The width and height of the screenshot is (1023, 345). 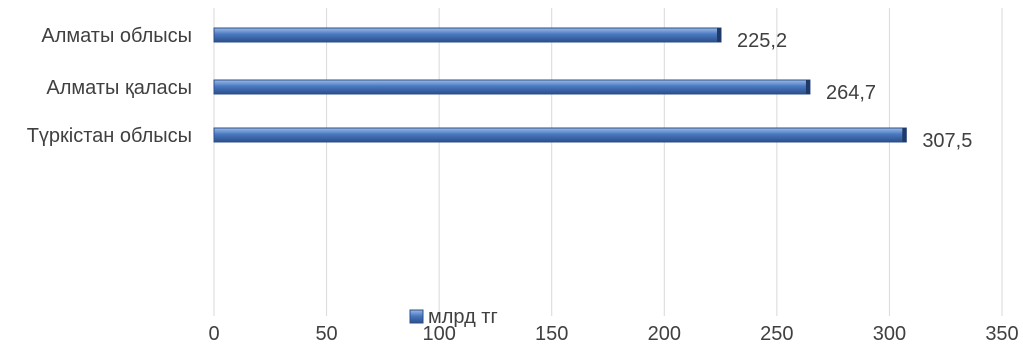 I want to click on x-tick-label: 300, so click(x=889, y=334).